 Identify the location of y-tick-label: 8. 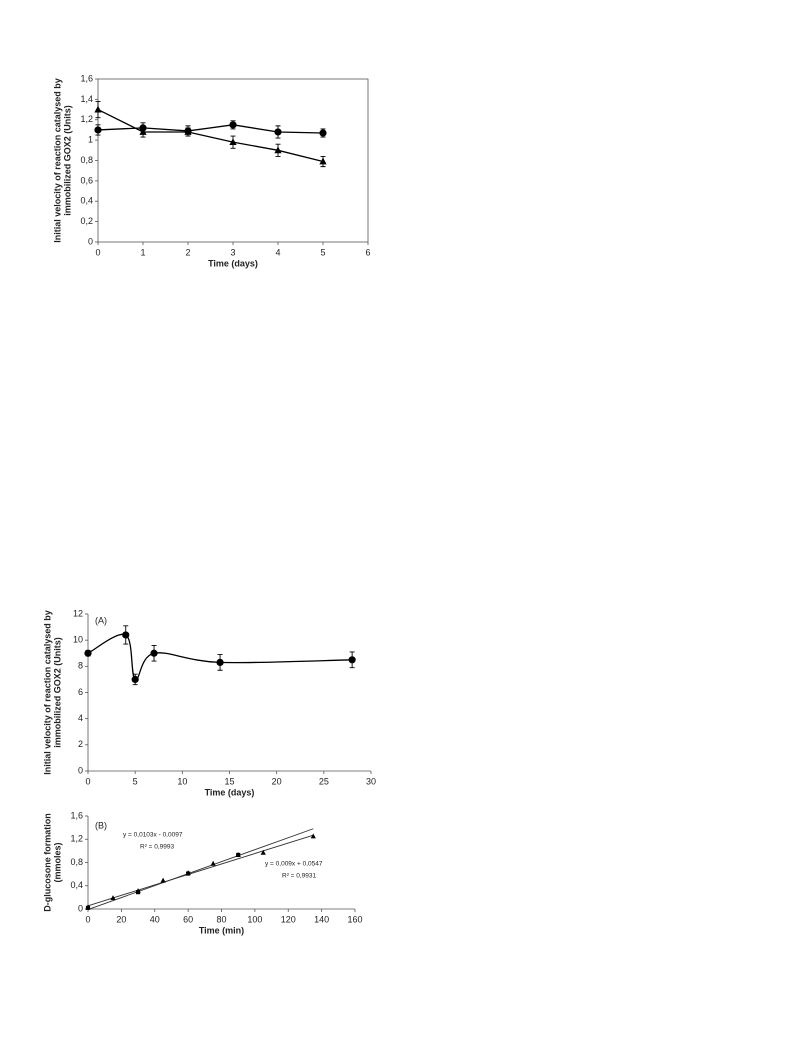
(80, 666).